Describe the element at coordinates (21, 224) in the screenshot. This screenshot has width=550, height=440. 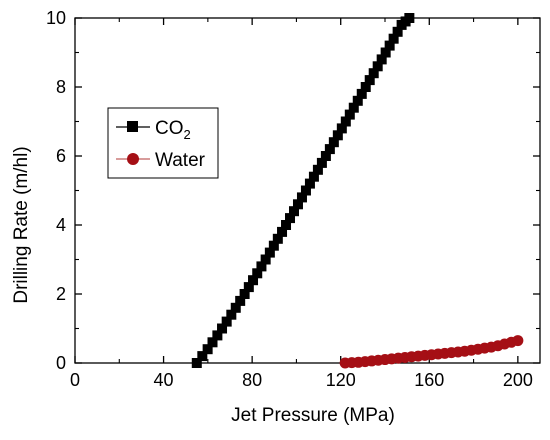
I see `y-axis-title: Drilling Rate (m/hl)` at that location.